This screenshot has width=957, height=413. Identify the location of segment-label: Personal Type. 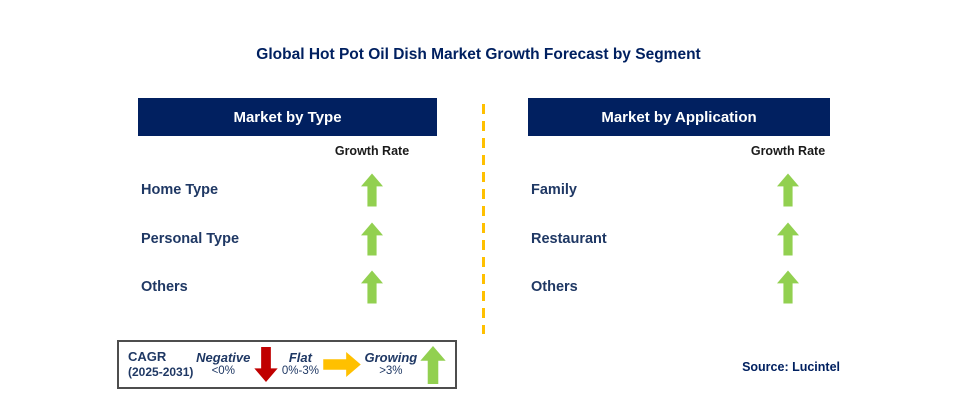
(190, 239).